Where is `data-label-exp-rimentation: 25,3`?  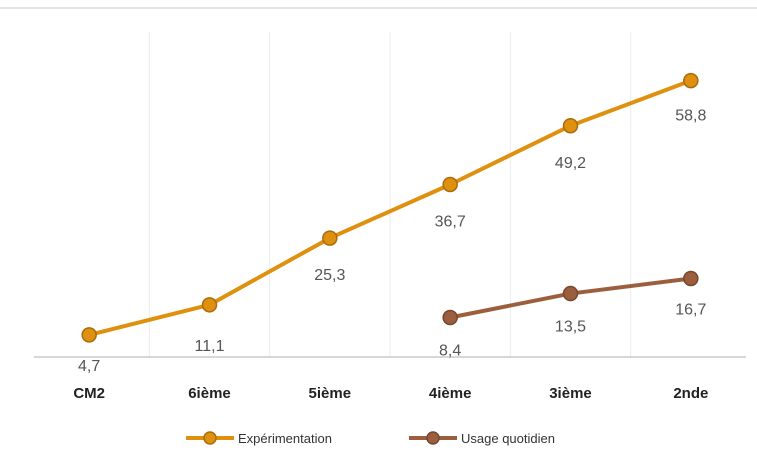 data-label-exp-rimentation: 25,3 is located at coordinates (329, 275).